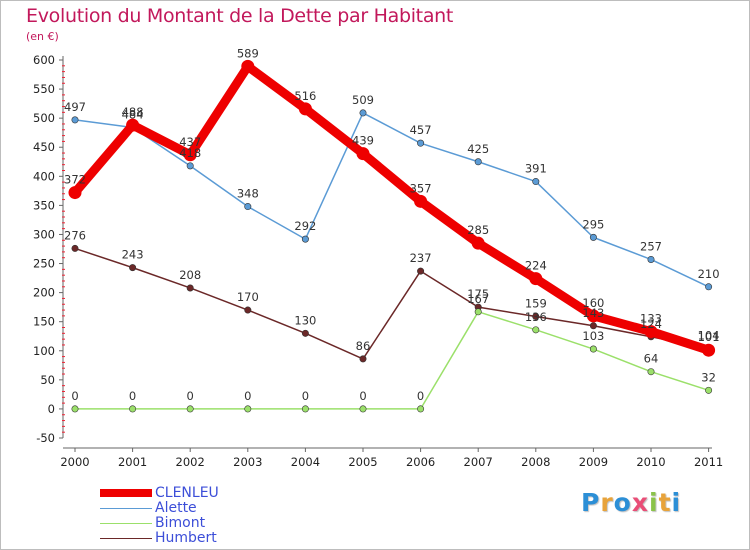  What do you see at coordinates (44, 89) in the screenshot?
I see `y-tick-label-550: 550` at bounding box center [44, 89].